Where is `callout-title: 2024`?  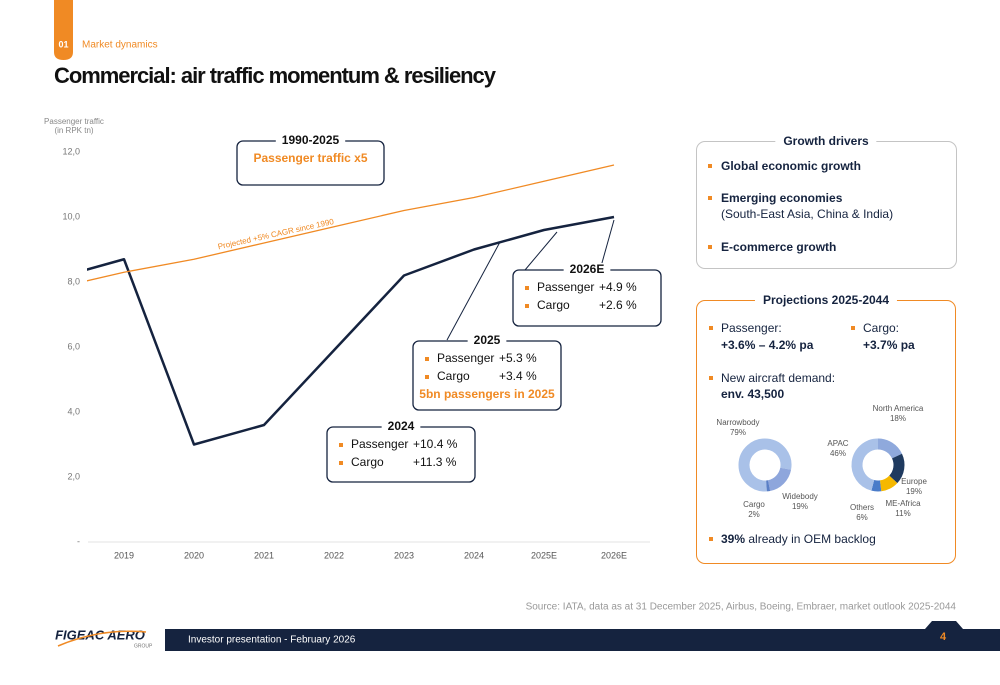 callout-title: 2024 is located at coordinates (401, 426).